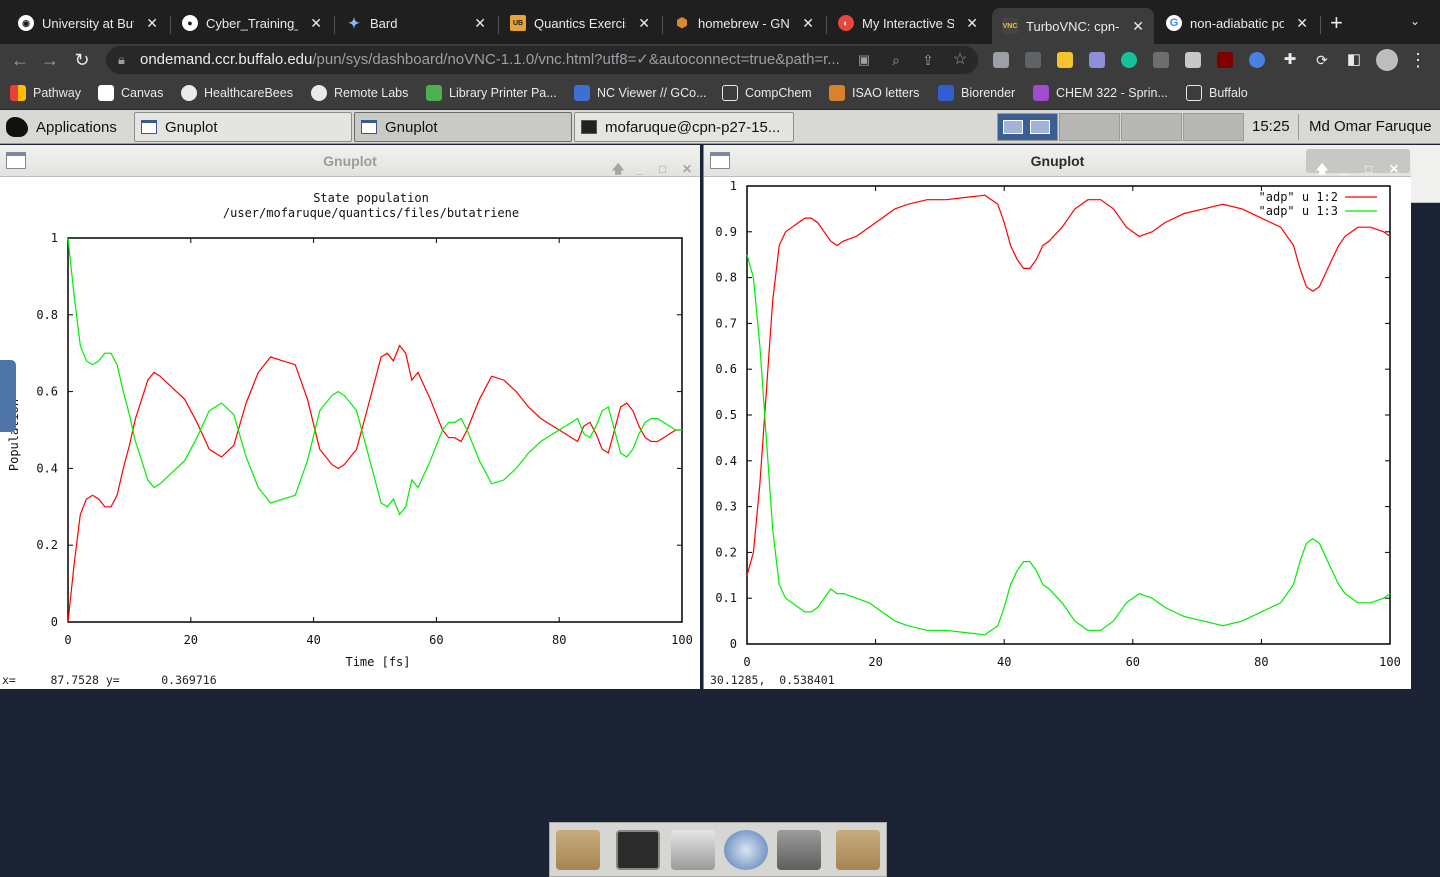 This screenshot has height=877, width=1440. Describe the element at coordinates (638, 850) in the screenshot. I see `terminal-icon` at that location.